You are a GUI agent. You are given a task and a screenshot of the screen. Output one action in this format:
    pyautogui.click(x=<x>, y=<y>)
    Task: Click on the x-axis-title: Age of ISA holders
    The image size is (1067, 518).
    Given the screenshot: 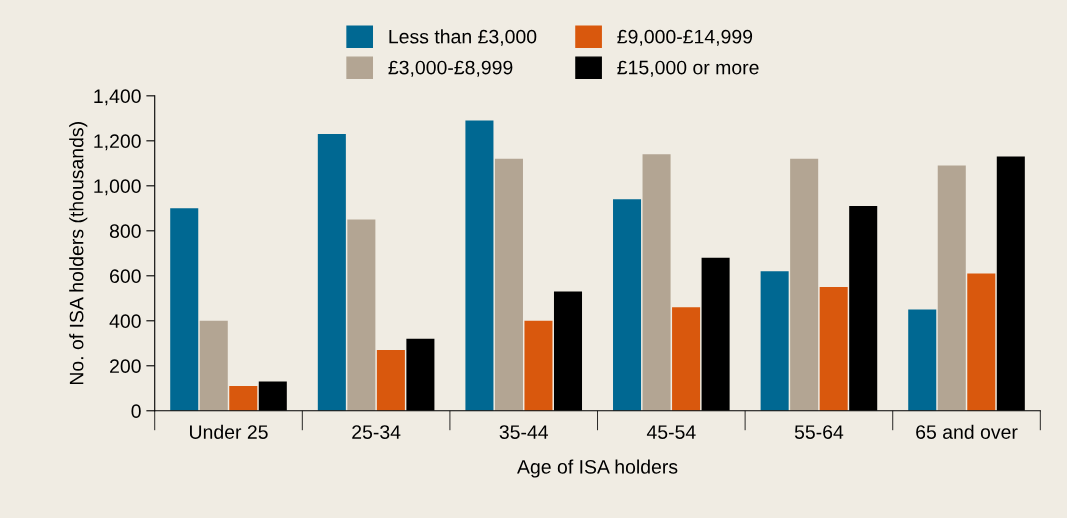 What is the action you would take?
    pyautogui.click(x=597, y=468)
    